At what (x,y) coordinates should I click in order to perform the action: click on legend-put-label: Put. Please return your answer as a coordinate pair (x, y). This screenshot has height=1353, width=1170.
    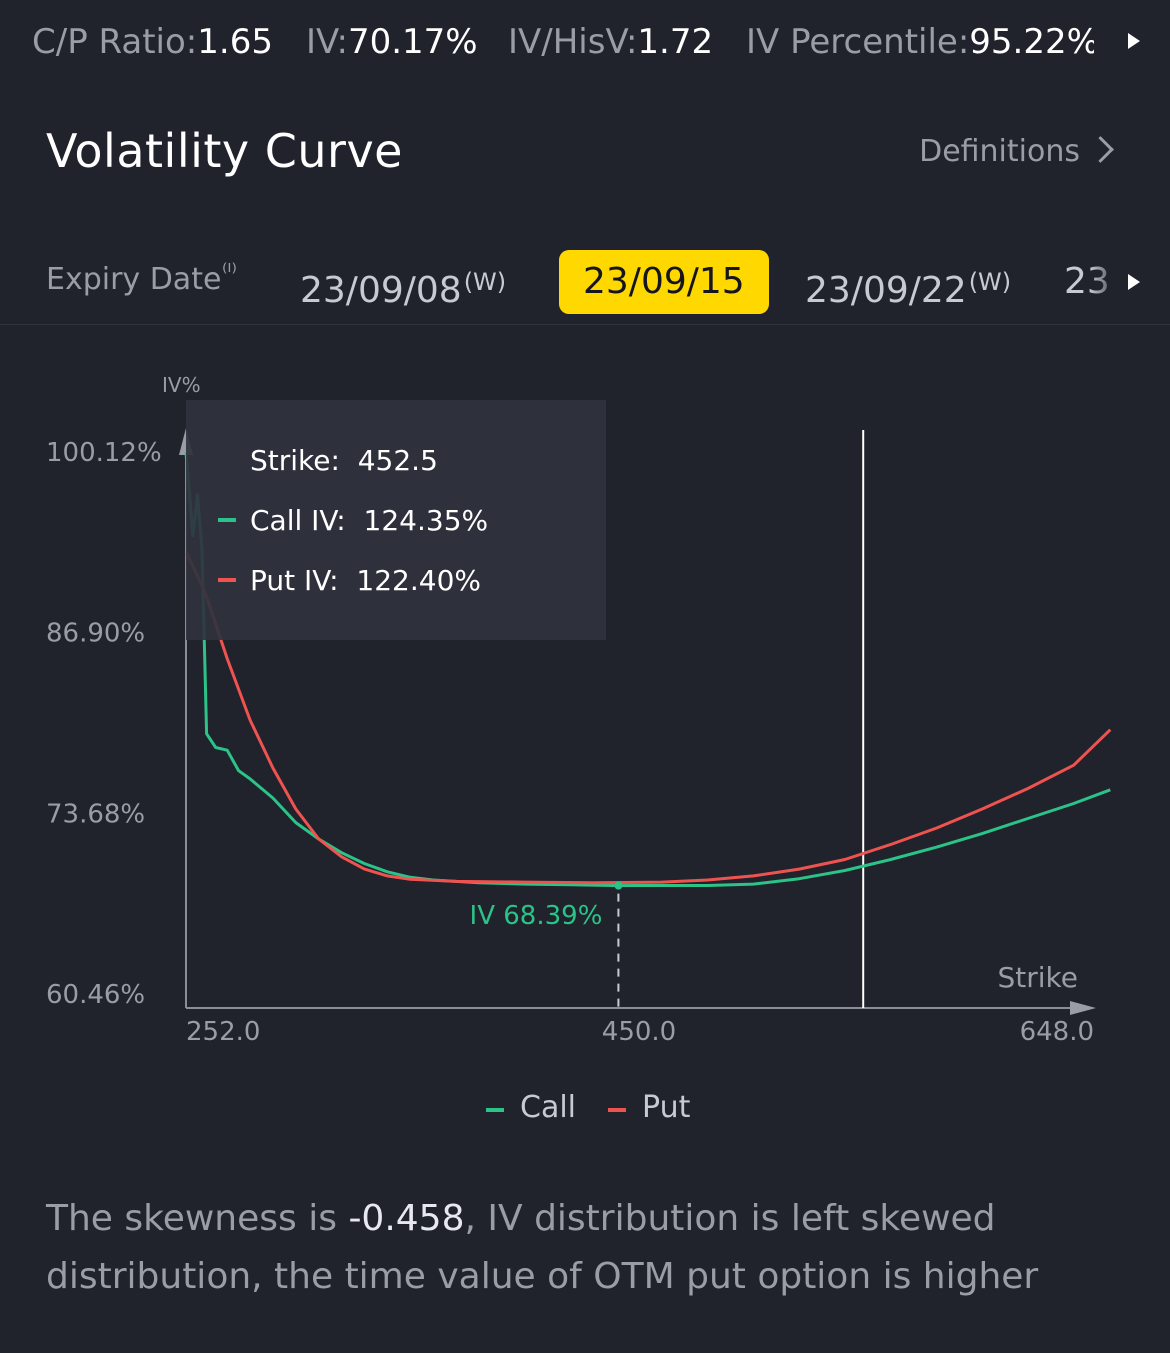
    Looking at the image, I should click on (666, 1107).